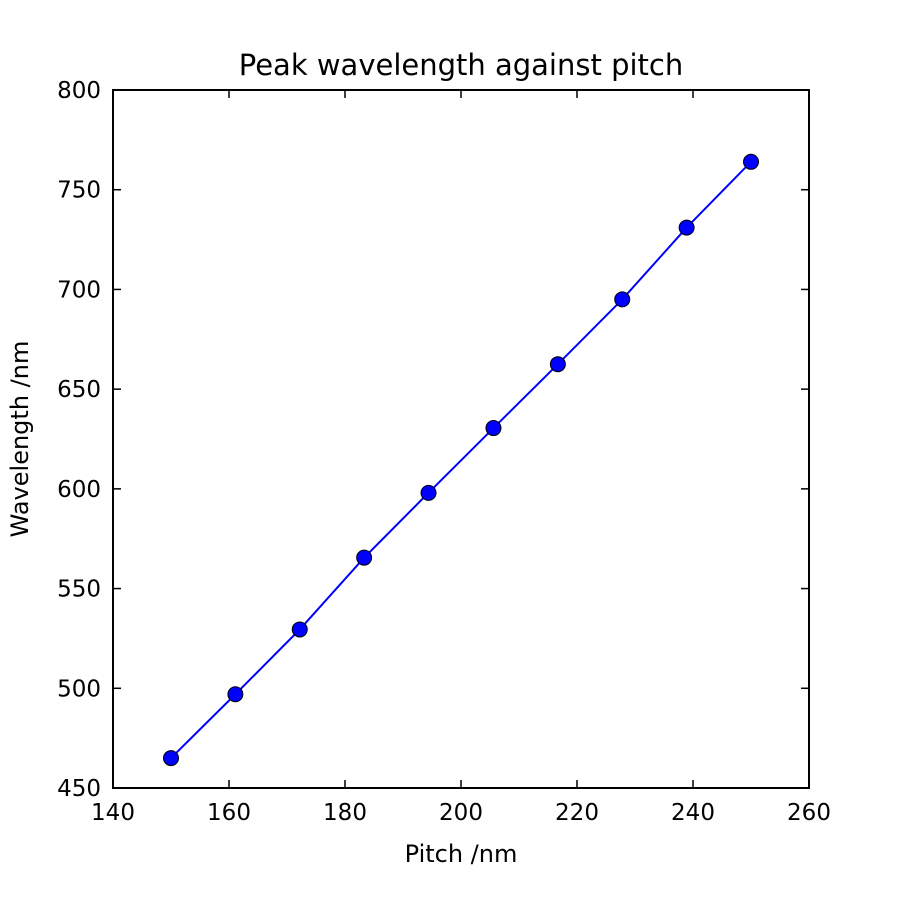  Describe the element at coordinates (79, 789) in the screenshot. I see `y-tick-label: 450` at that location.